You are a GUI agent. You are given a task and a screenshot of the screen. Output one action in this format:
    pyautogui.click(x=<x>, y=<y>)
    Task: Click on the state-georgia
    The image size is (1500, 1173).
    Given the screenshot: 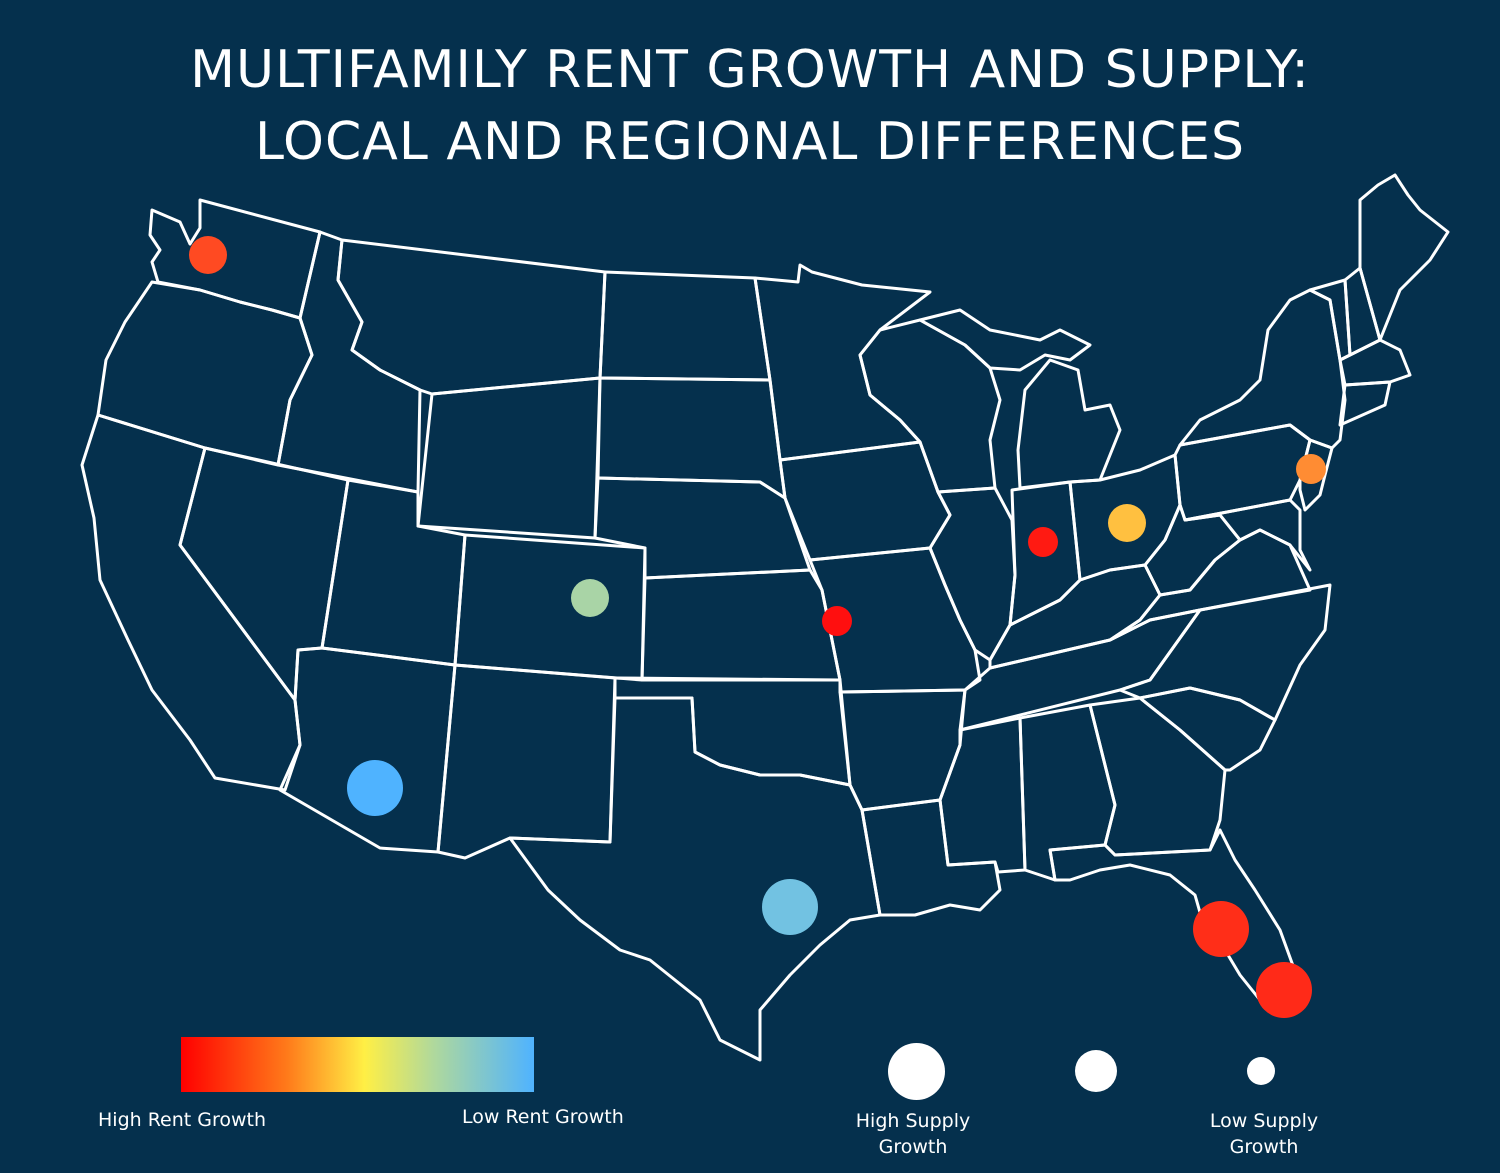 What is the action you would take?
    pyautogui.click(x=1157, y=776)
    